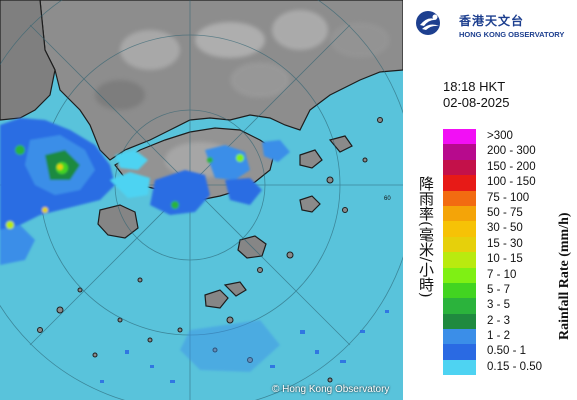 The height and width of the screenshot is (400, 577). I want to click on hko-emblem-icon, so click(428, 23).